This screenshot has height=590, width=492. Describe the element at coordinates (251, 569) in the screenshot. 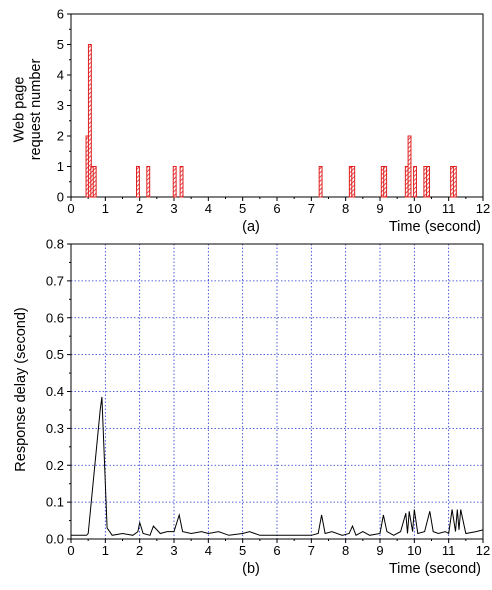

I see `panel-caption: (b)` at that location.